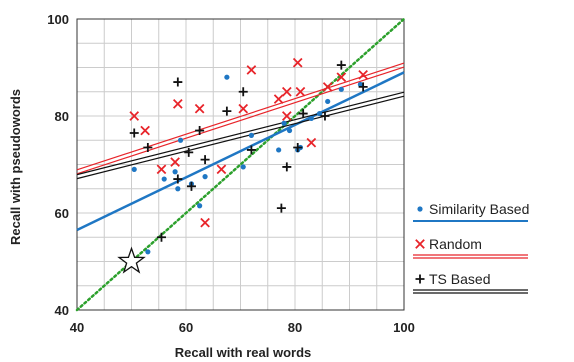  Describe the element at coordinates (131, 260) in the screenshot. I see `star-marker` at that location.